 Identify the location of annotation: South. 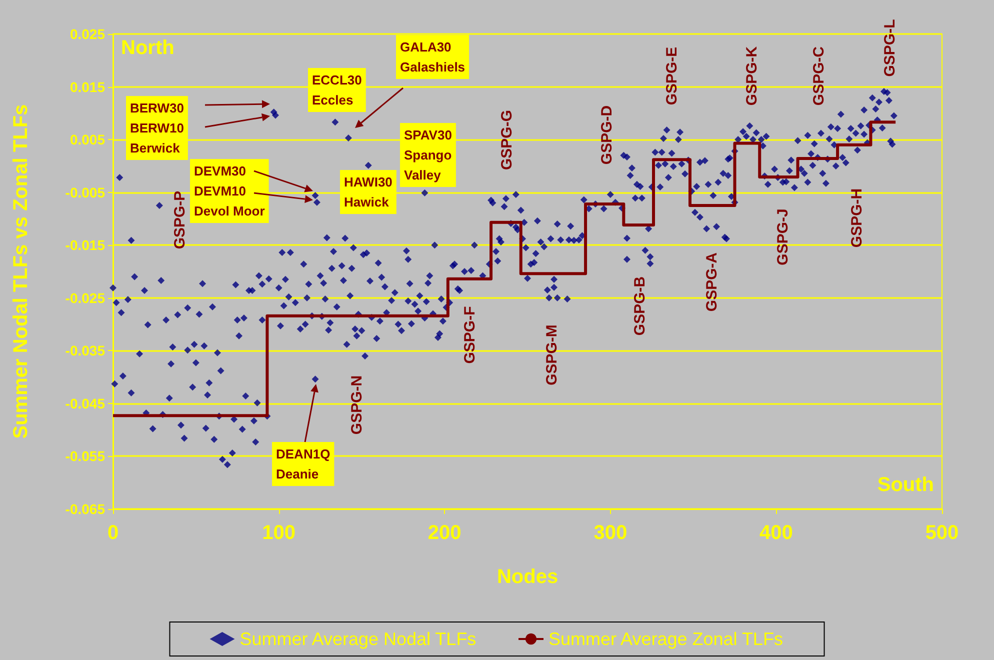
(905, 485).